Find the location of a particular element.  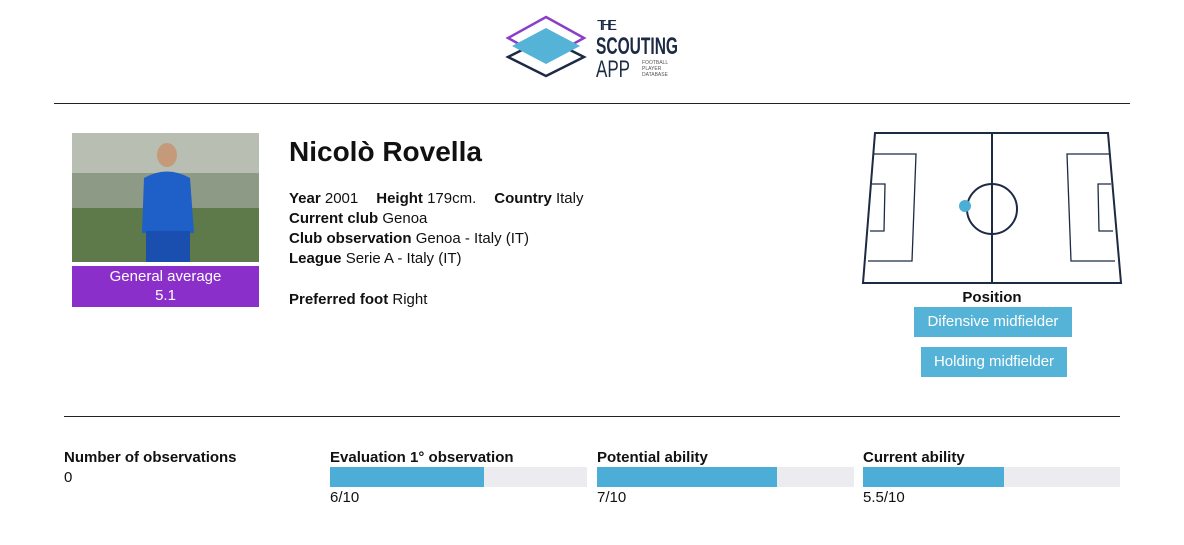

logo-tagline: FOOTBALL is located at coordinates (655, 63).